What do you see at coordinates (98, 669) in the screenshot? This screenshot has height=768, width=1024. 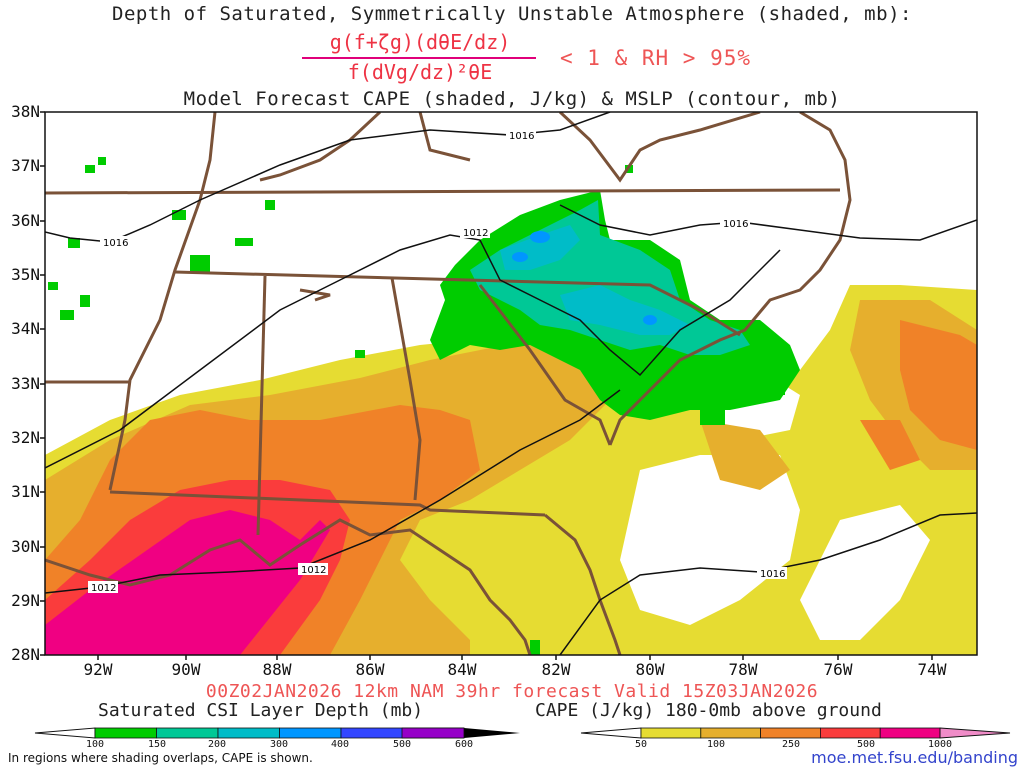 I see `lon-label-92w: 92W` at bounding box center [98, 669].